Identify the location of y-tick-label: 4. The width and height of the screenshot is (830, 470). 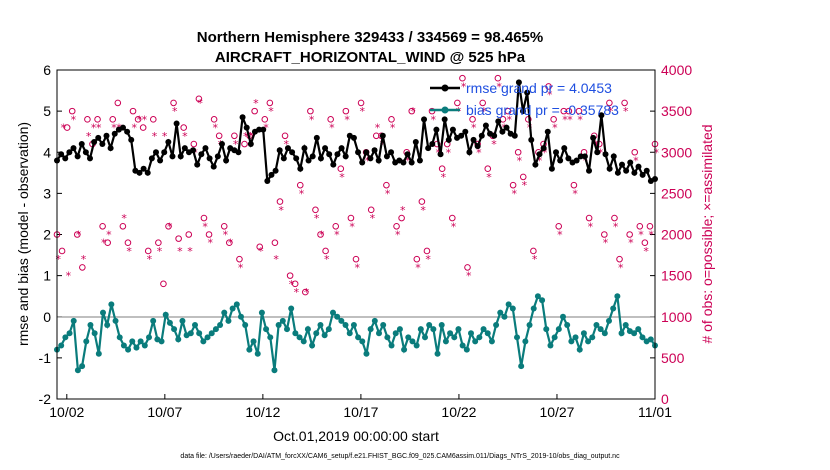
(47, 152).